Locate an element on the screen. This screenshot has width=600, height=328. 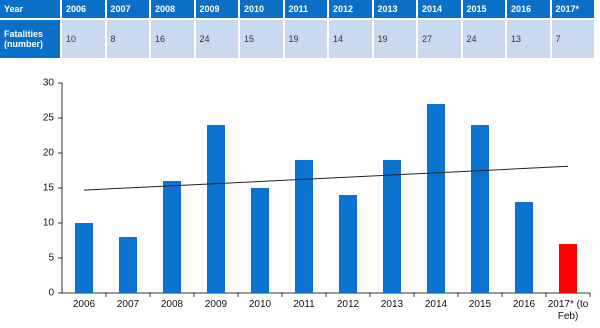
header-cell: 2012 is located at coordinates (350, 9).